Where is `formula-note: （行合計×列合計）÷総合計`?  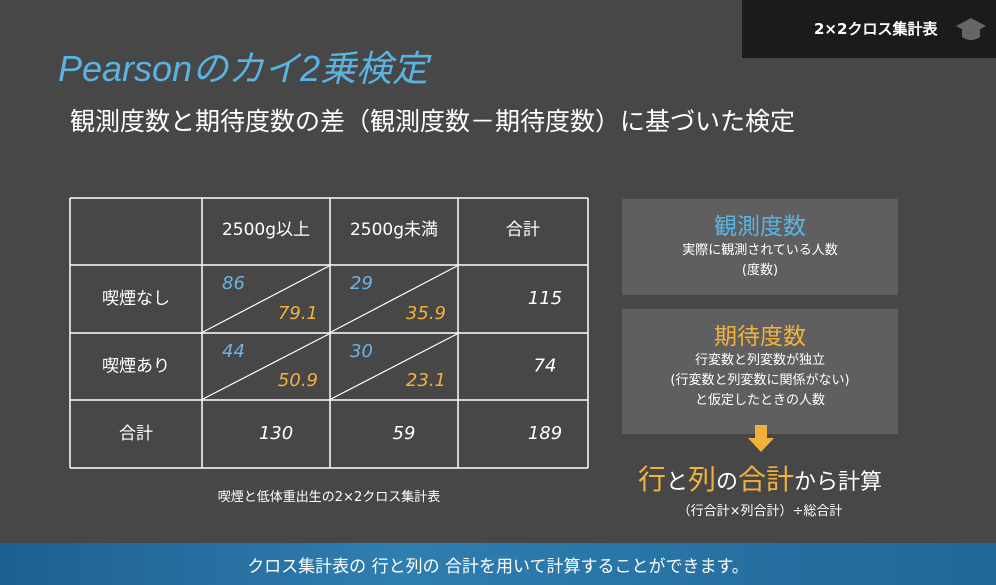 formula-note: （行合計×列合計）÷総合計 is located at coordinates (760, 511).